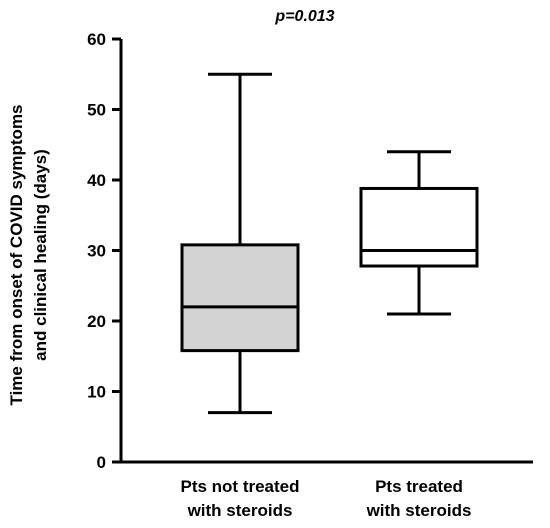 Image resolution: width=550 pixels, height=528 pixels. I want to click on y-tick-label-6: 60, so click(96, 39).